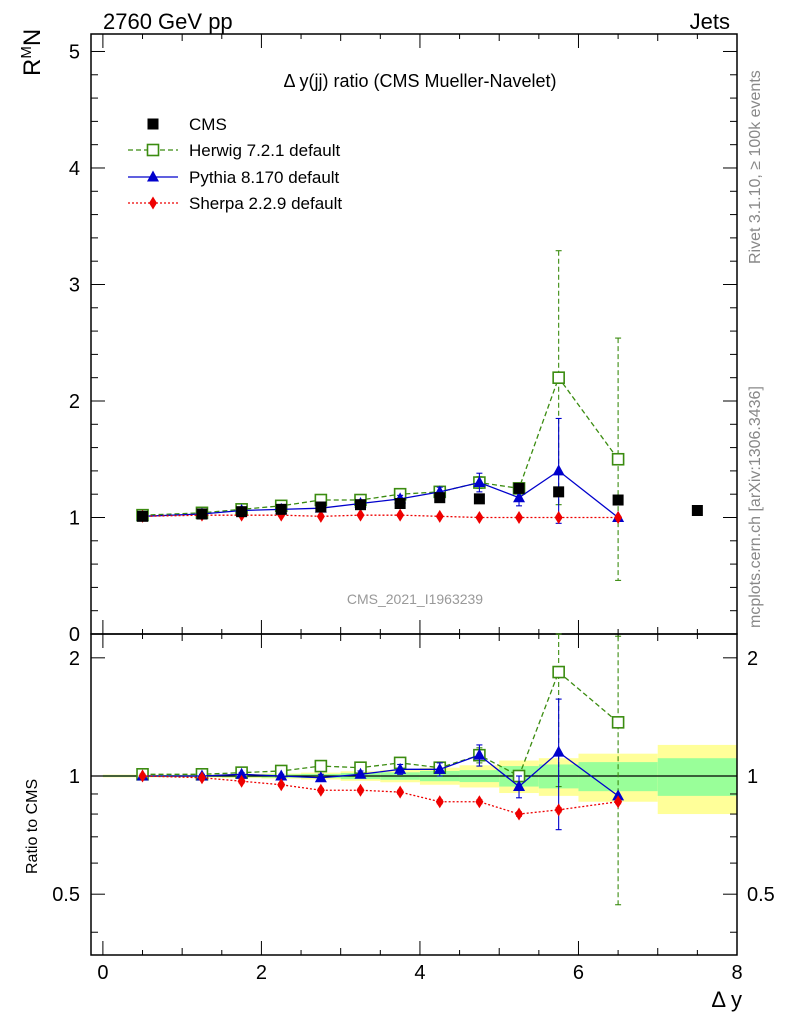  What do you see at coordinates (32, 37) in the screenshot?
I see `main-ylabel-sub: N` at bounding box center [32, 37].